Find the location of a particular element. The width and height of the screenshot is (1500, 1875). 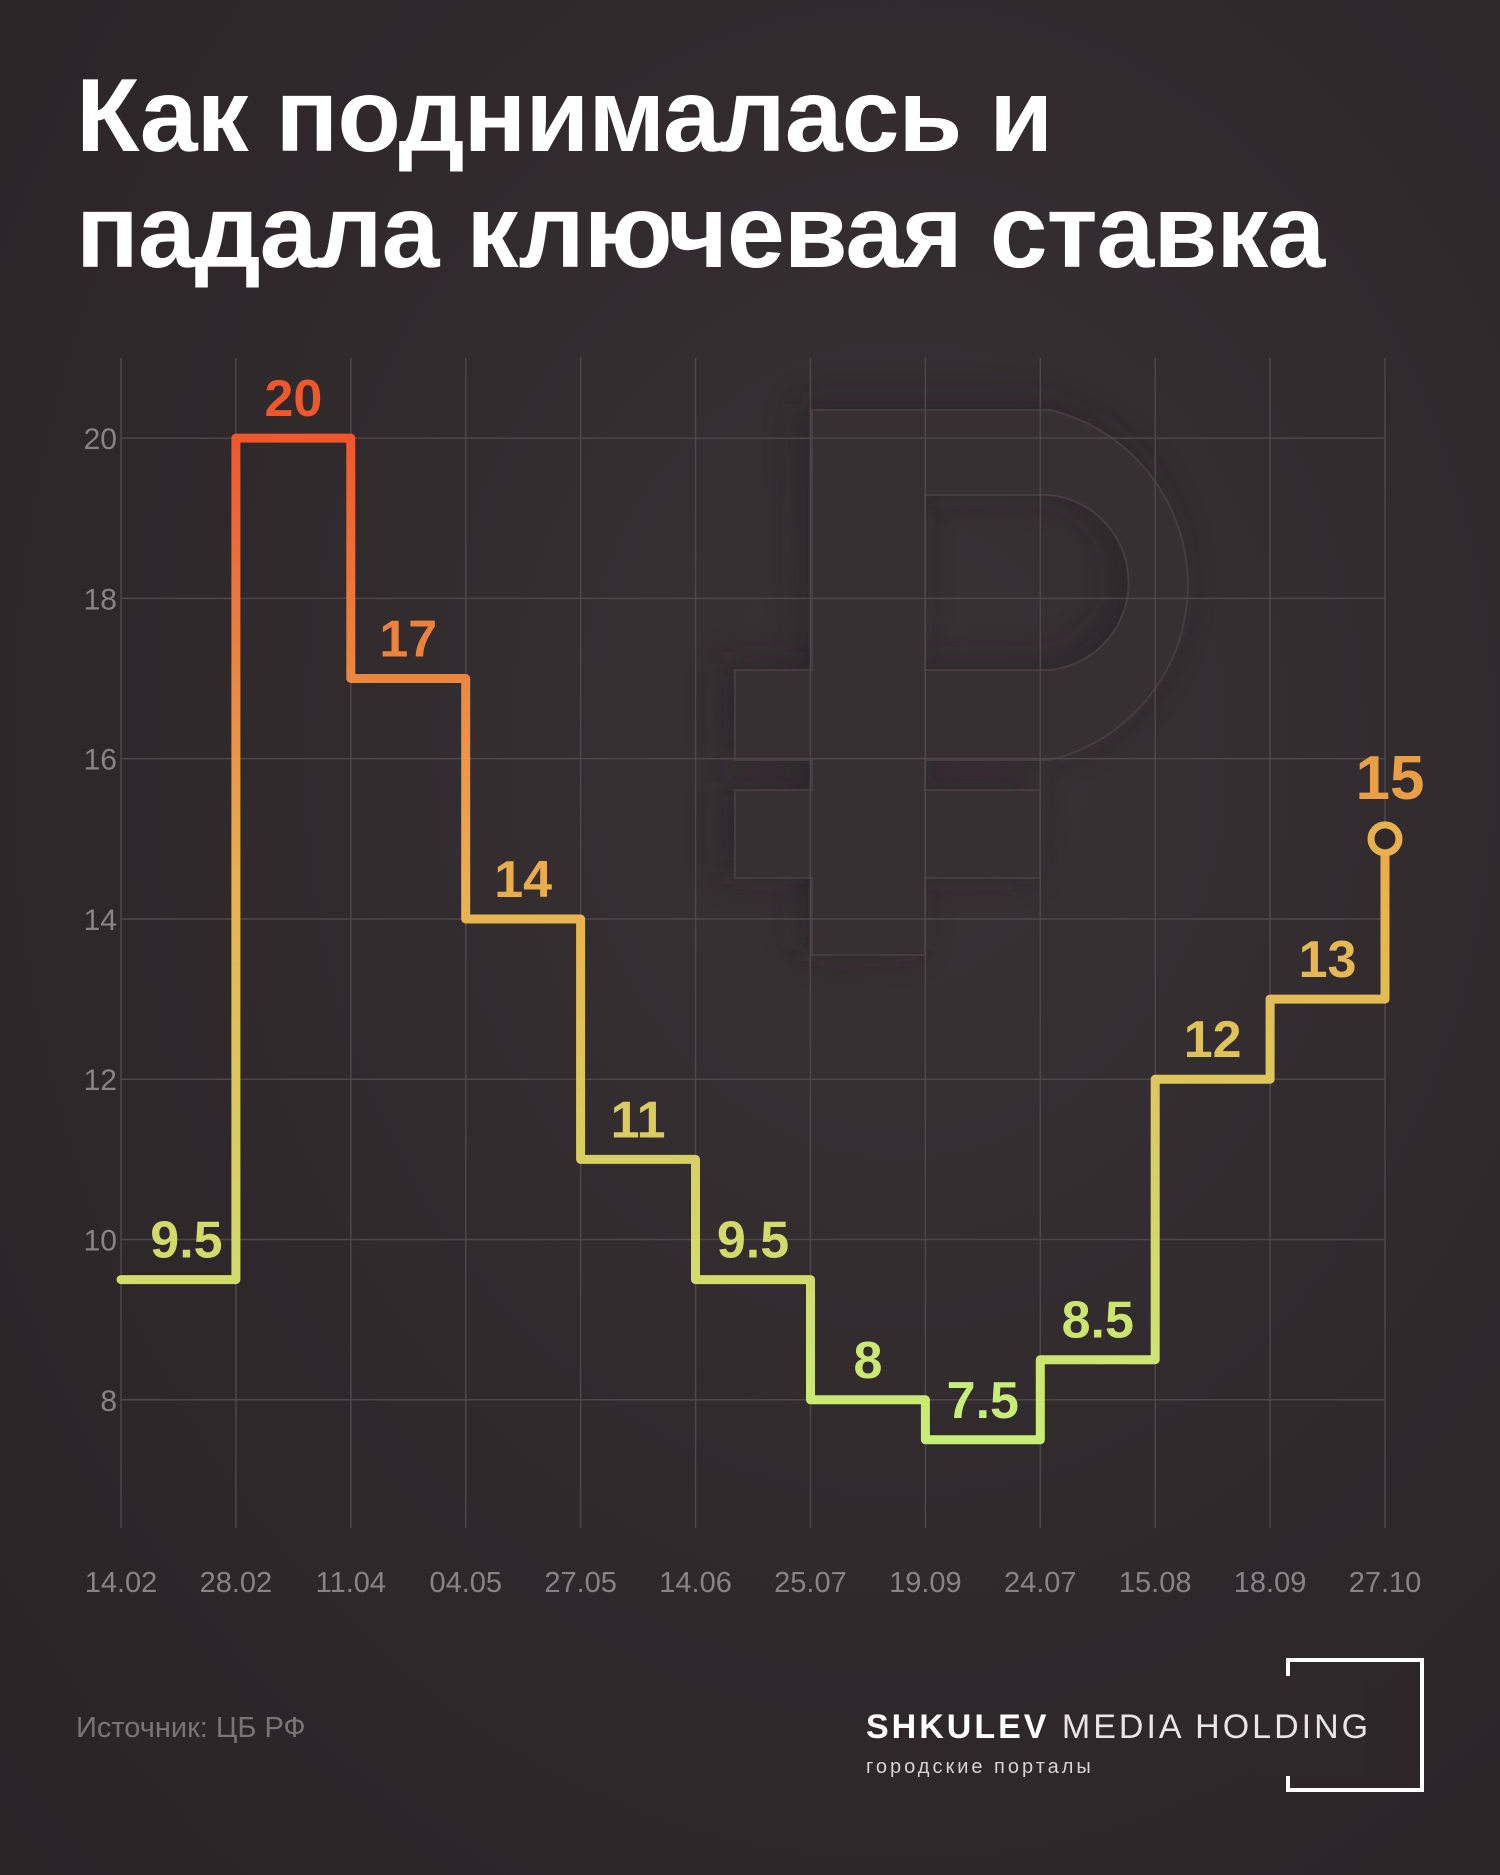

logo-brand-light: MEDIA HOLDING is located at coordinates (1216, 1727).